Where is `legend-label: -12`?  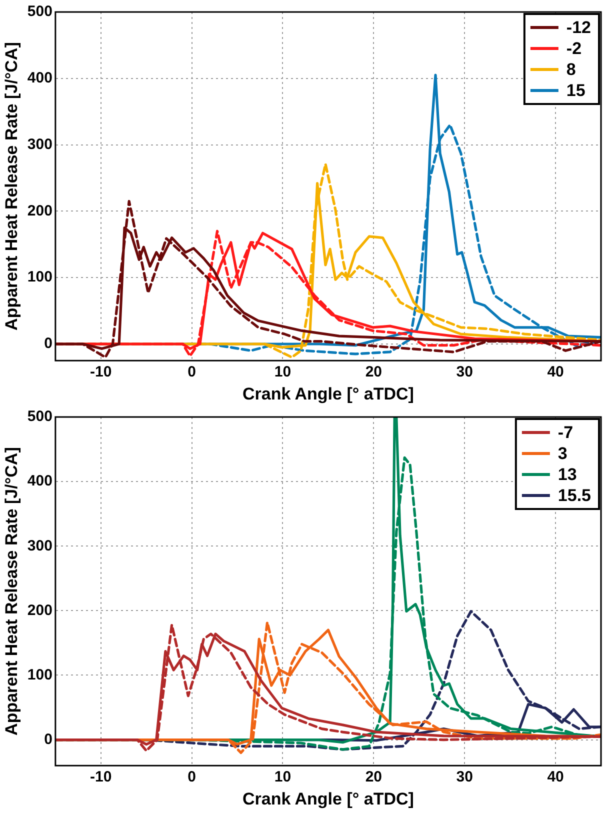 legend-label: -12 is located at coordinates (579, 28).